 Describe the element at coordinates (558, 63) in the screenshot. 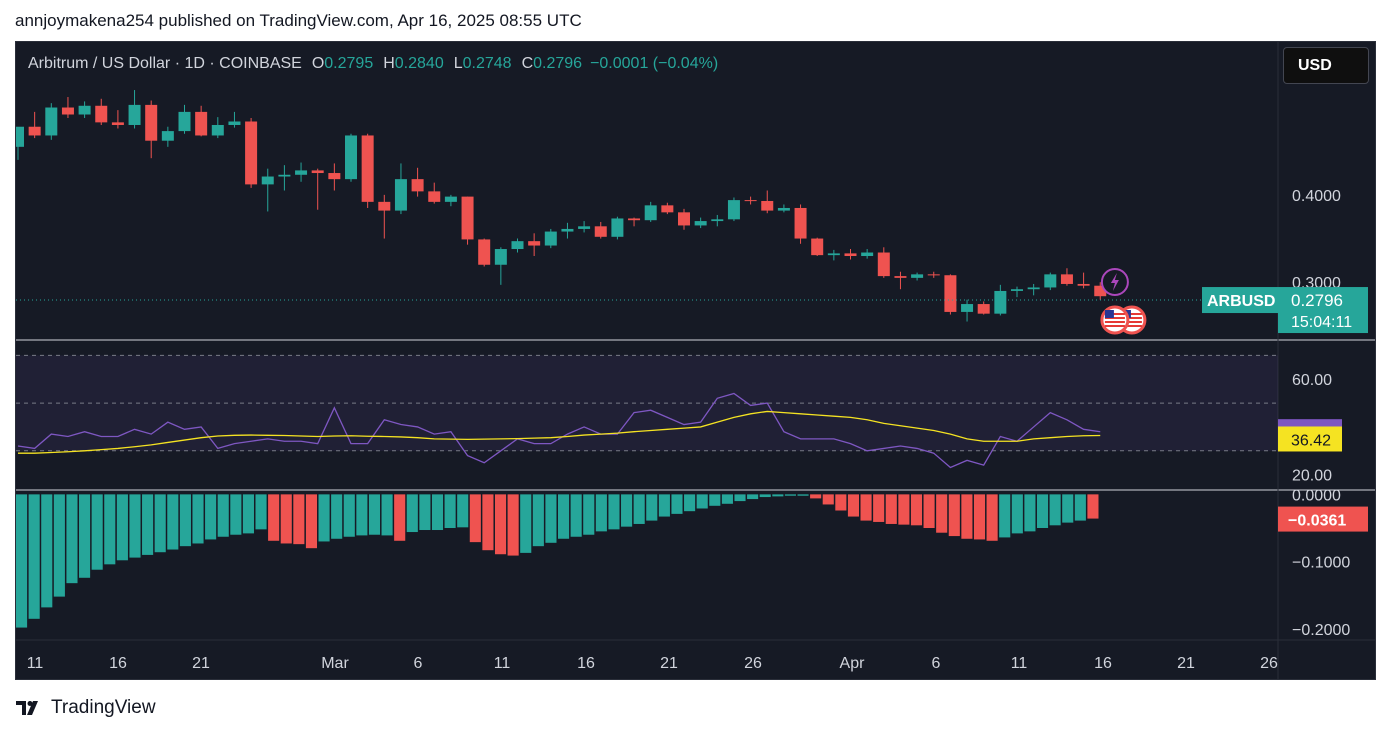

I see `close-value: 0.2796` at that location.